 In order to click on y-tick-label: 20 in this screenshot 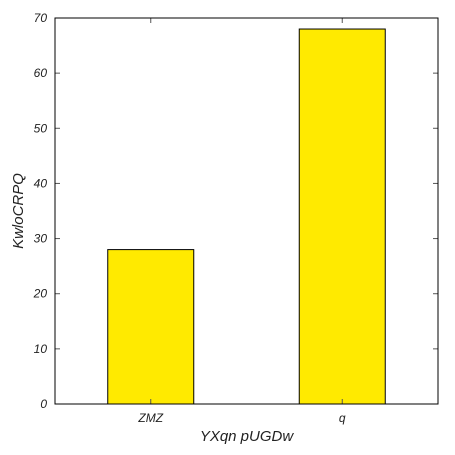, I will do `click(40, 294)`.